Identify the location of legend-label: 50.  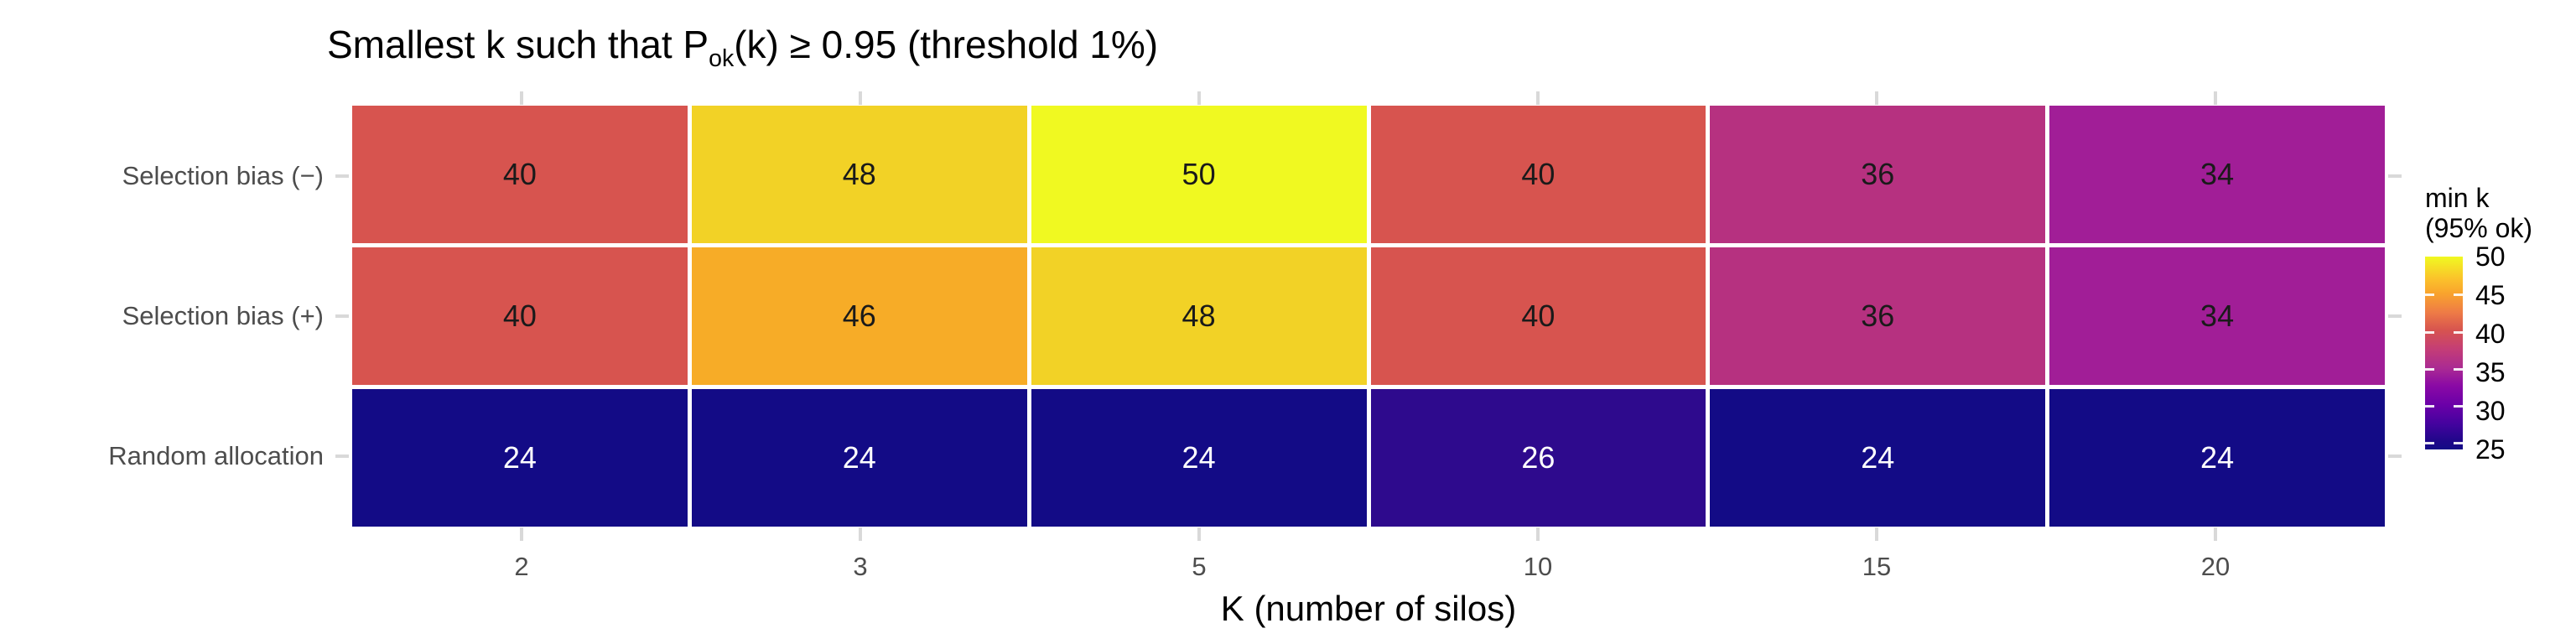
(2490, 257).